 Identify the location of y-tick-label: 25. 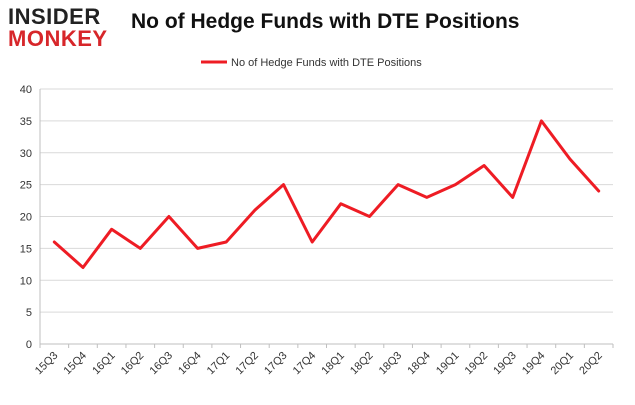
(26, 186).